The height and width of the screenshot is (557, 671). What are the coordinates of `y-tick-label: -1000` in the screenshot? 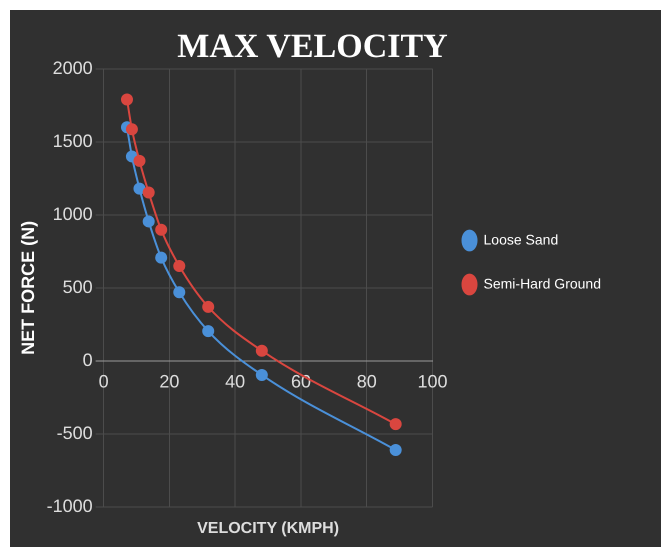 It's located at (69, 506).